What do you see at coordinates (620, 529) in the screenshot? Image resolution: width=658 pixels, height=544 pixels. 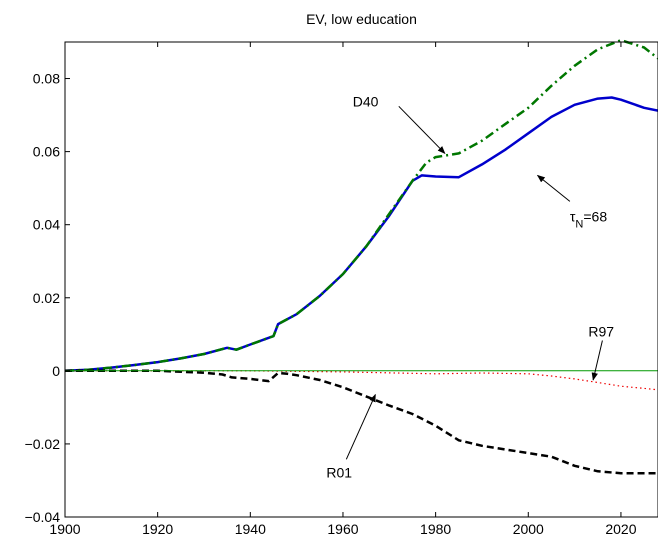 I see `x-tick-label: 2020` at bounding box center [620, 529].